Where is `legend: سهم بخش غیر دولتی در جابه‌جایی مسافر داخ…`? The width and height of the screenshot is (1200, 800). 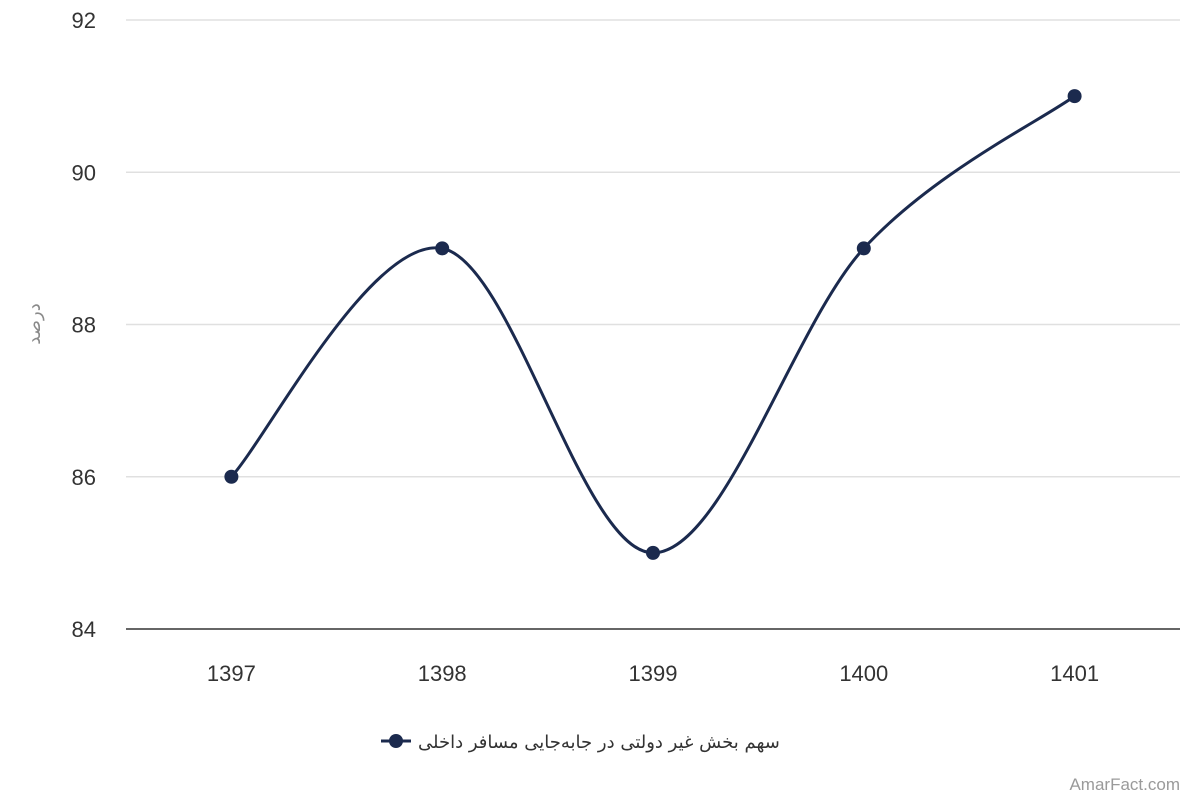 legend: سهم بخش غیر دولتی در جابه‌جایی مسافر داخ… is located at coordinates (580, 742).